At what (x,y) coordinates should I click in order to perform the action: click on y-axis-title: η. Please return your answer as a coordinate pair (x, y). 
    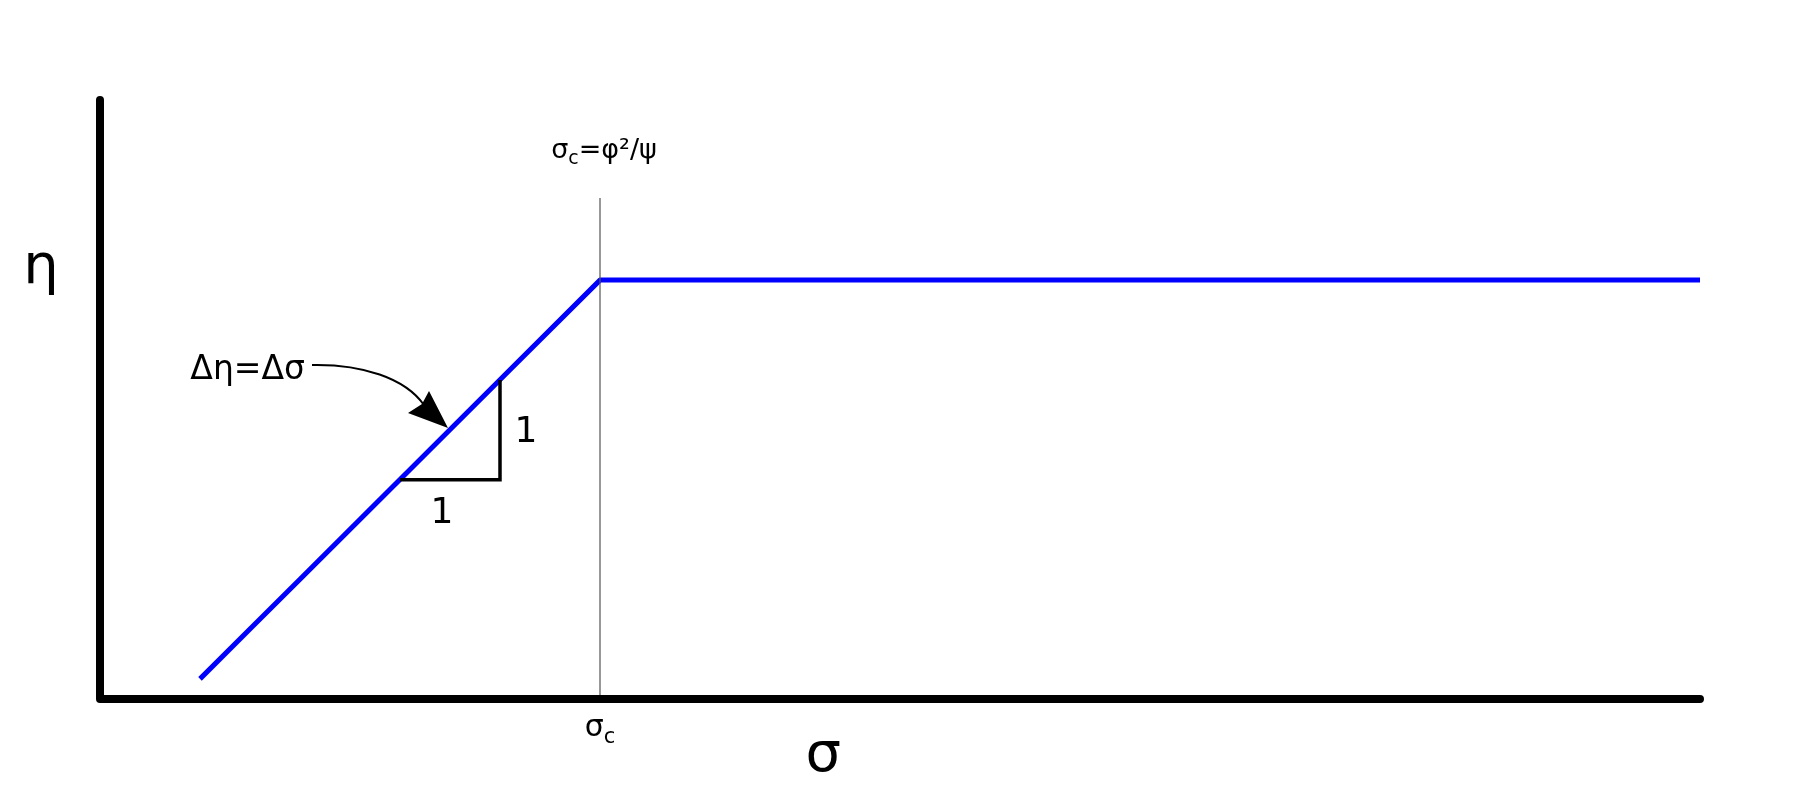
    Looking at the image, I should click on (41, 263).